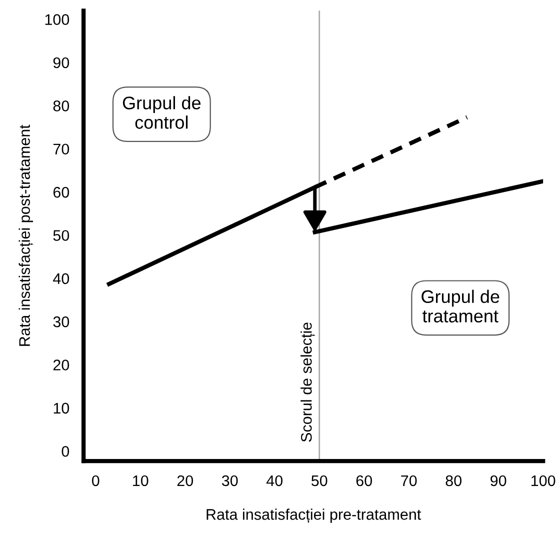 This screenshot has width=557, height=533. I want to click on y-tick-label: 30, so click(61, 322).